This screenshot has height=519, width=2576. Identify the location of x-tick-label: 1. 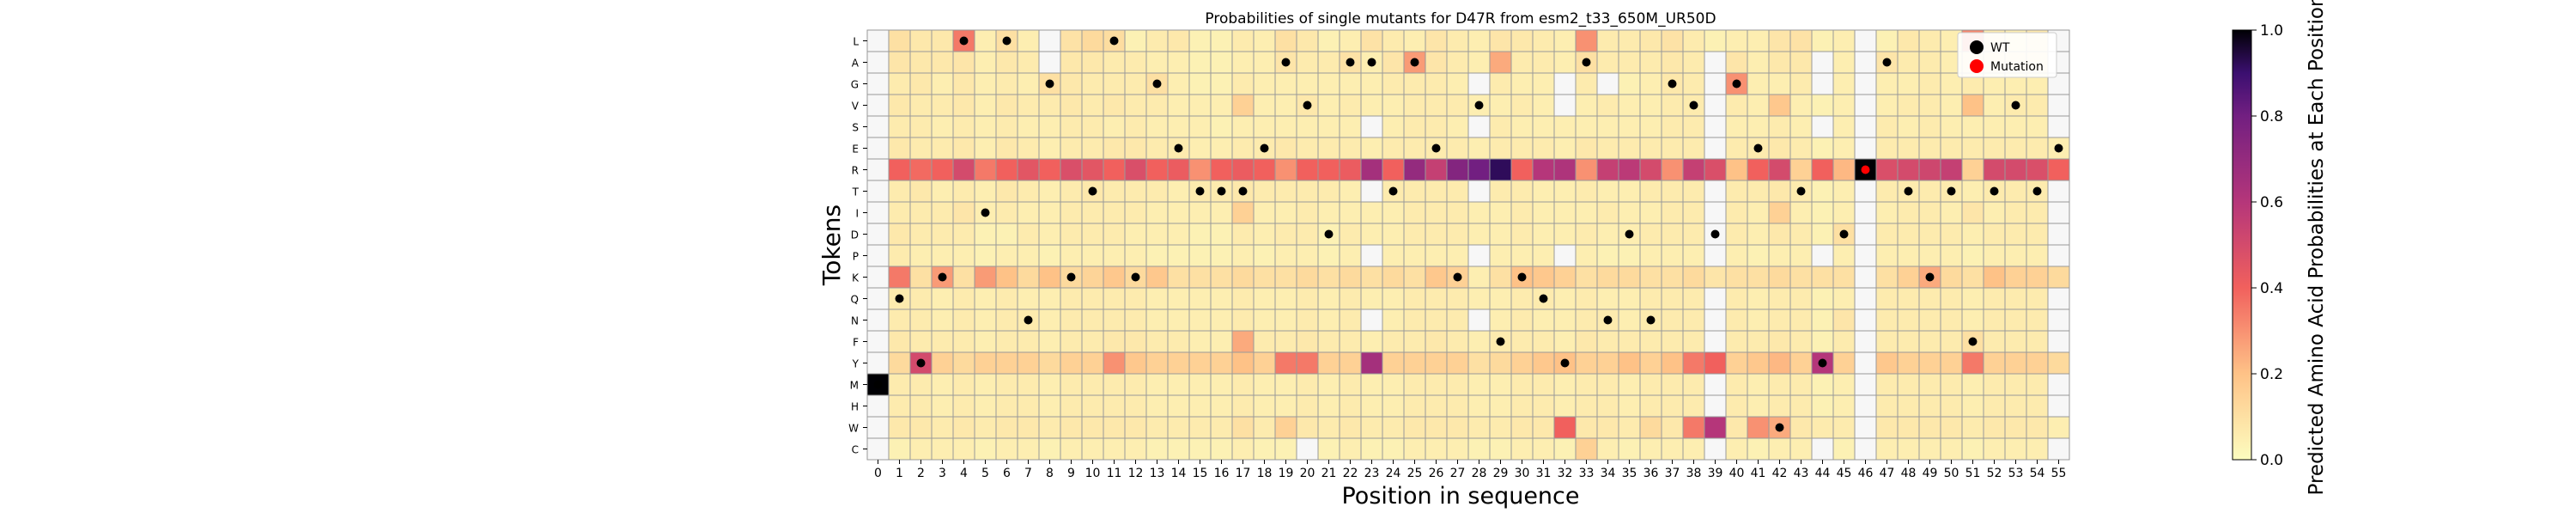
(900, 473).